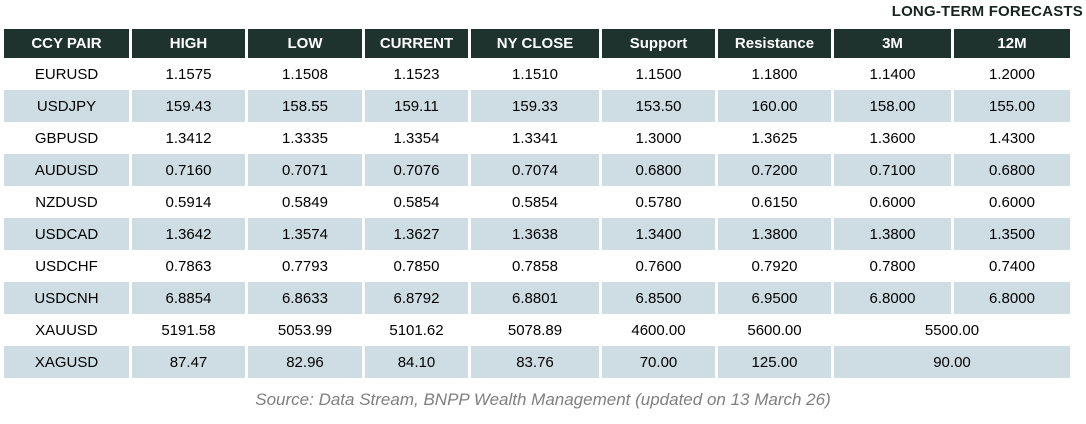 This screenshot has width=1086, height=424. What do you see at coordinates (658, 43) in the screenshot?
I see `column-header-support: Support` at bounding box center [658, 43].